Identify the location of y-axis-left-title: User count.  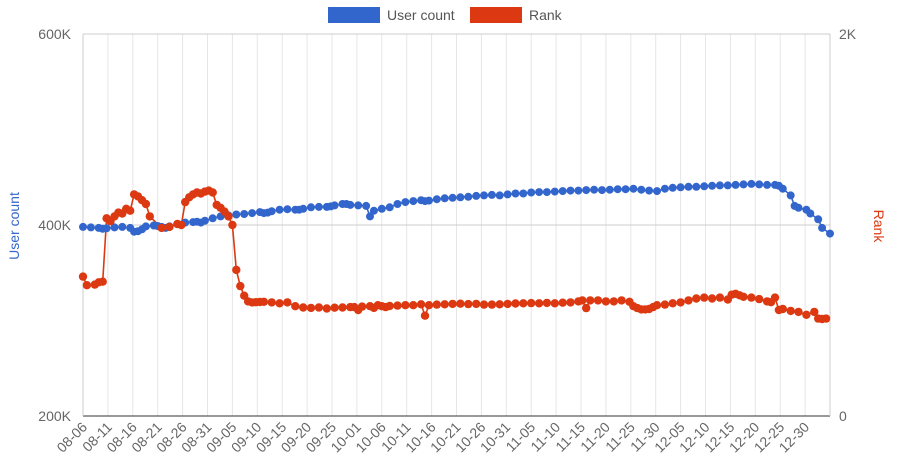
(14, 226).